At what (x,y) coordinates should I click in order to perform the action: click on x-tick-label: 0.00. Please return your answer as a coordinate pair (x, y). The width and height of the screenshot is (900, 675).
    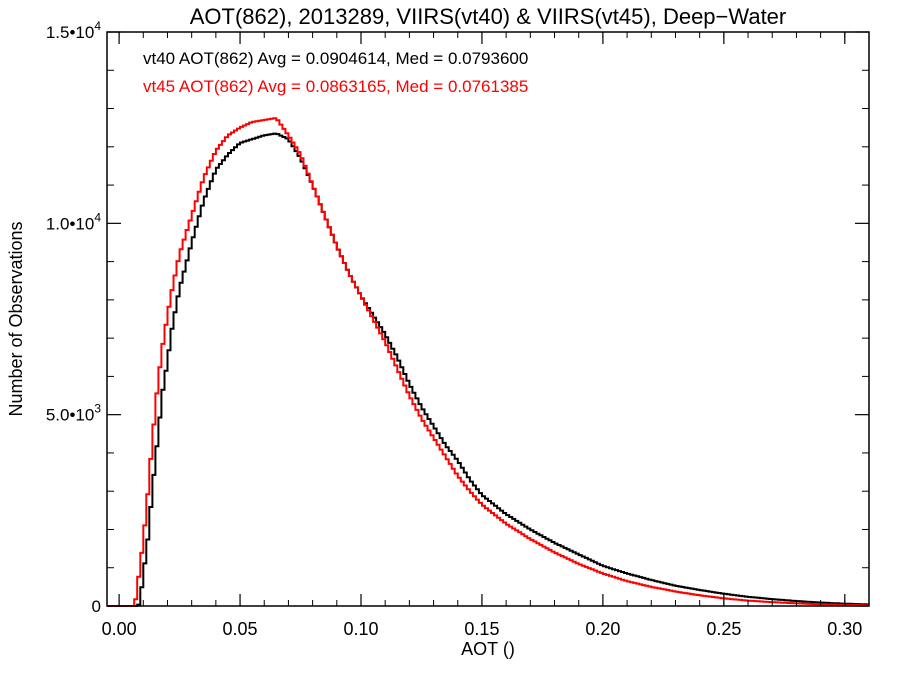
    Looking at the image, I should click on (119, 629).